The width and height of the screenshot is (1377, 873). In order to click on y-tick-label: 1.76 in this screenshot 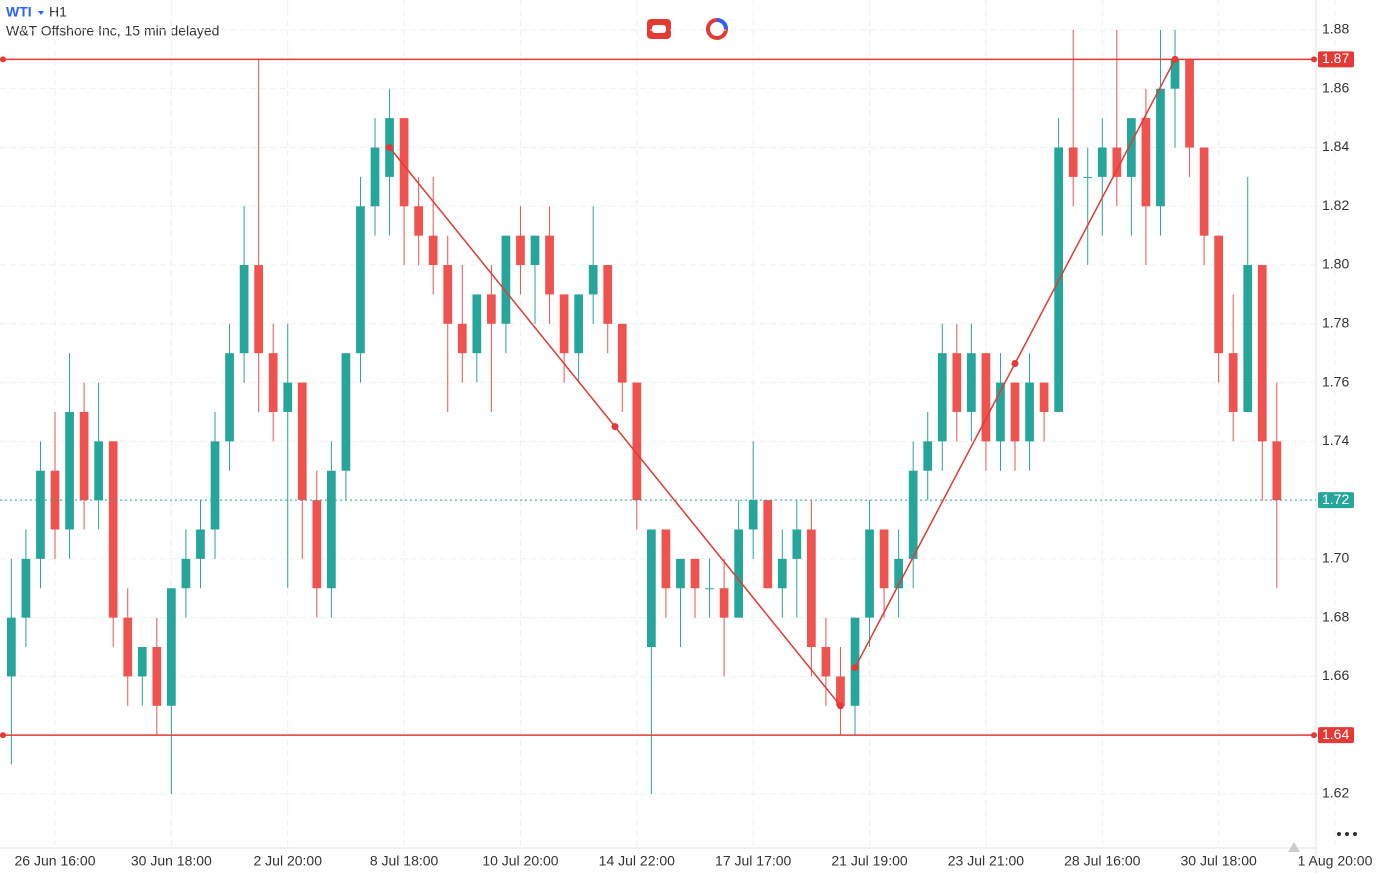, I will do `click(1335, 381)`.